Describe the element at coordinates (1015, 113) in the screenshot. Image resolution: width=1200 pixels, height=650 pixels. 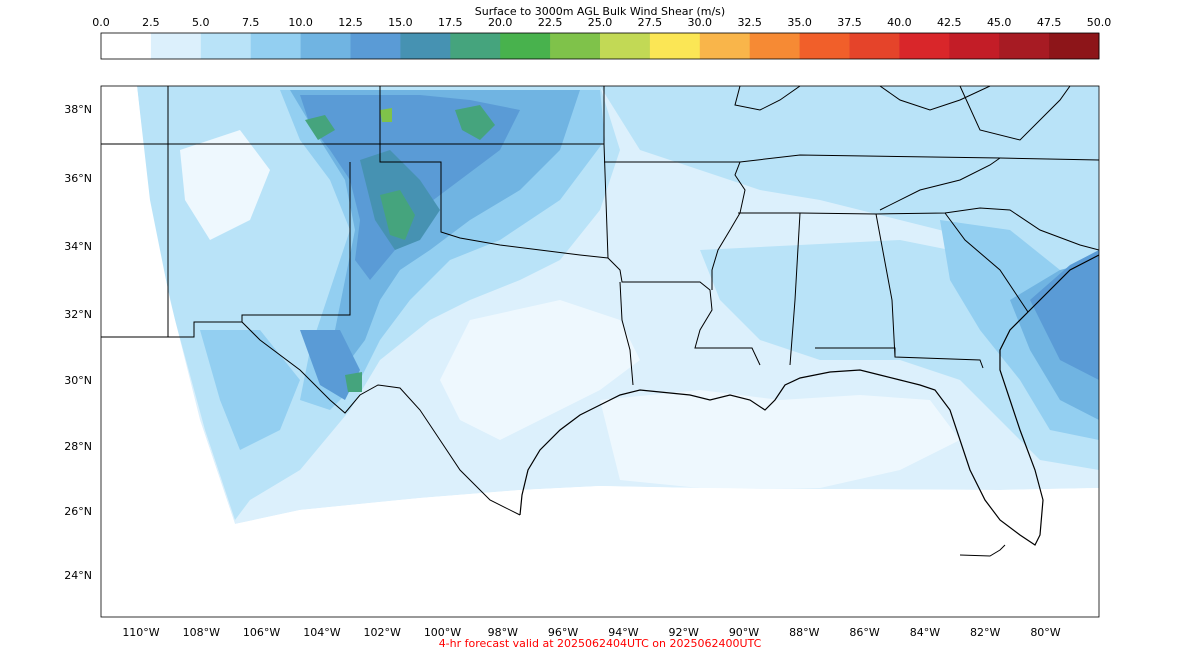
I see `wv-va-border` at that location.